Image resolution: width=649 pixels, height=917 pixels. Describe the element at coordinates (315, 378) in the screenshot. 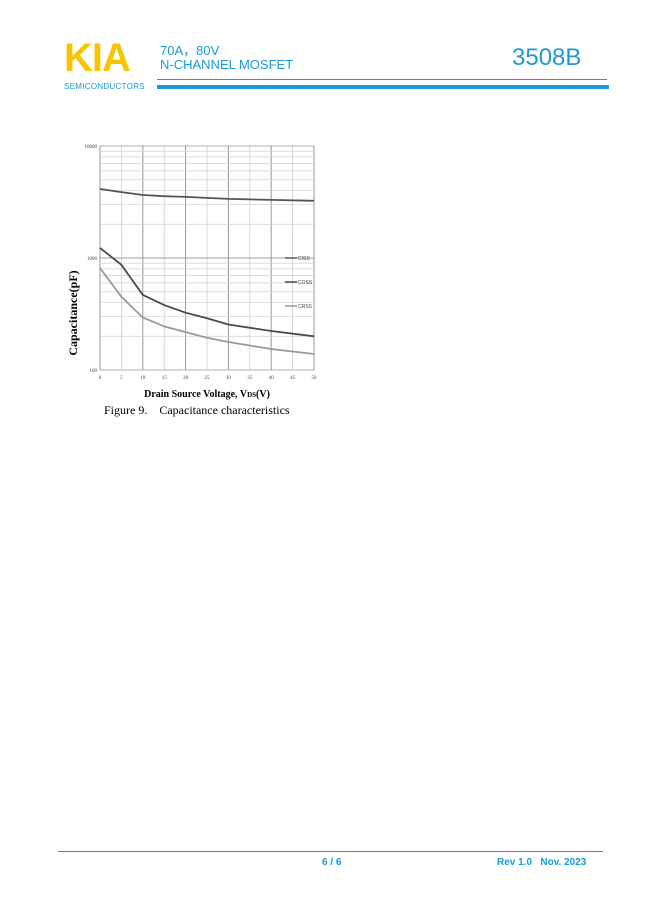

I see `x-tick-label: 50` at that location.